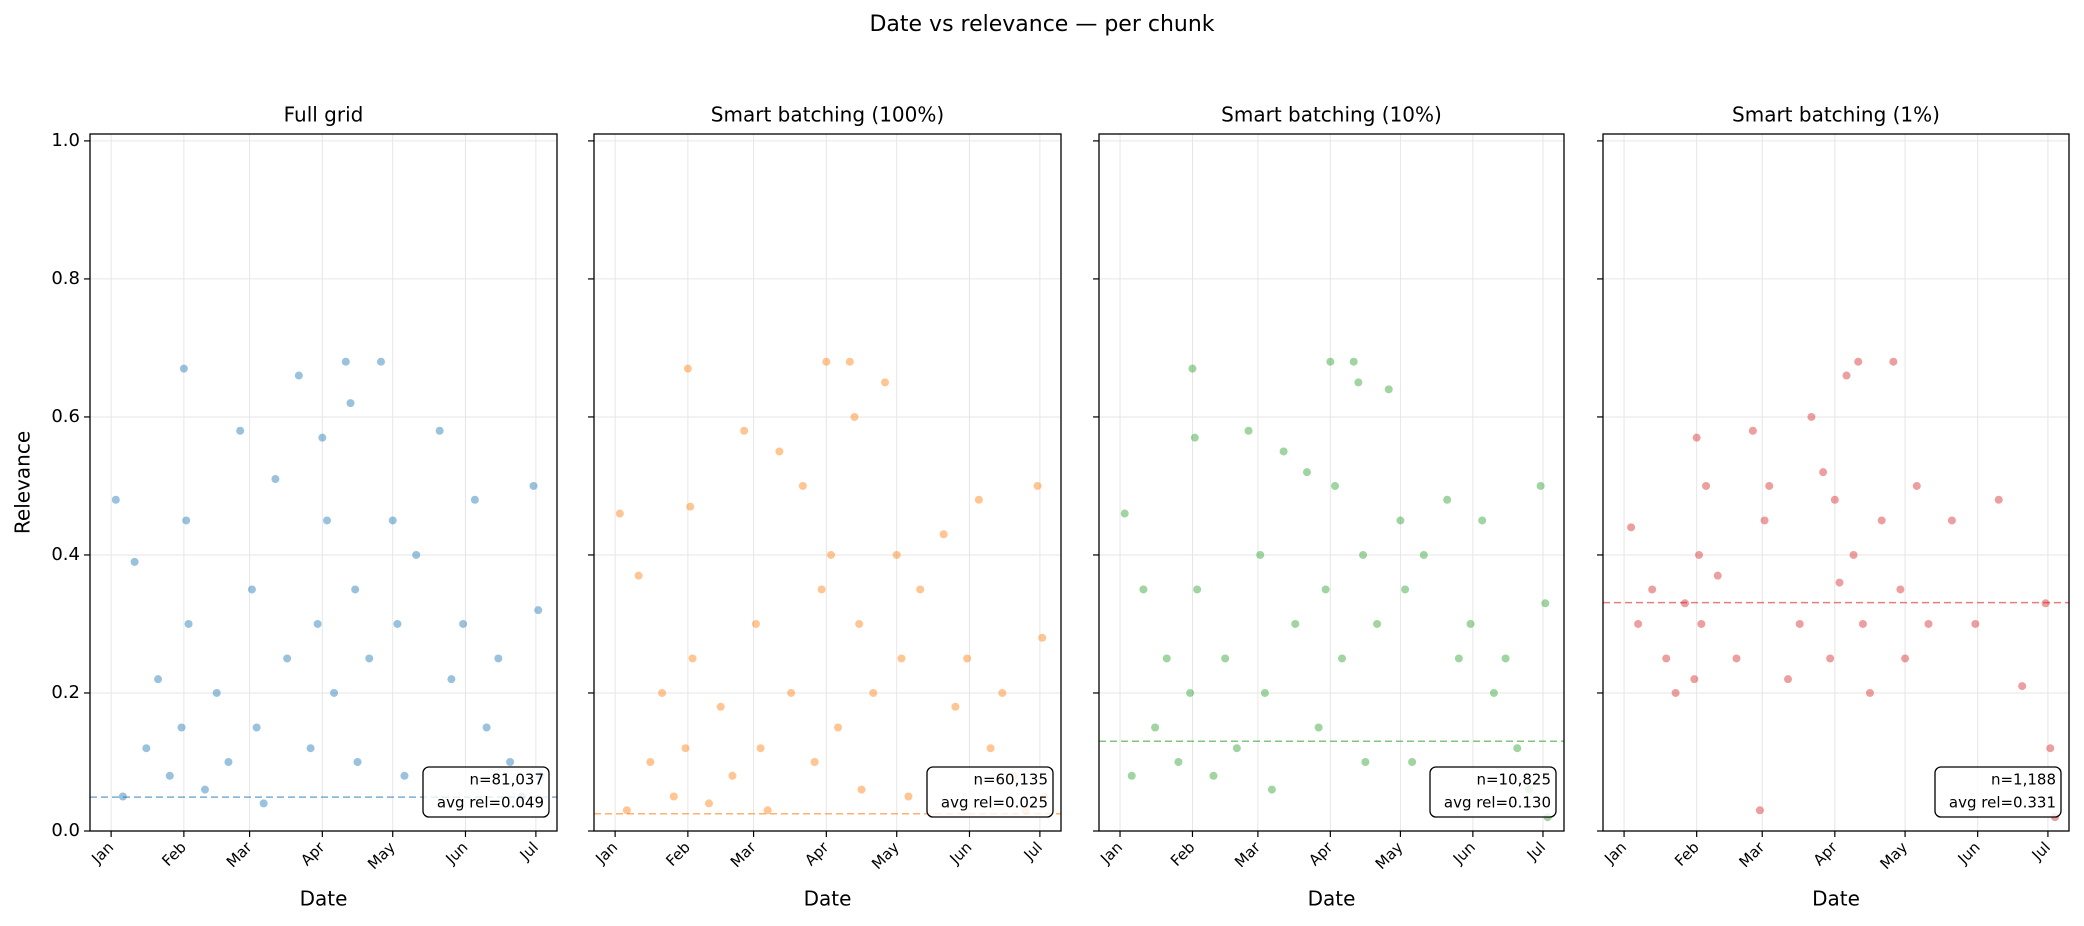  Describe the element at coordinates (23, 482) in the screenshot. I see `y-axis-label: Relevance` at that location.